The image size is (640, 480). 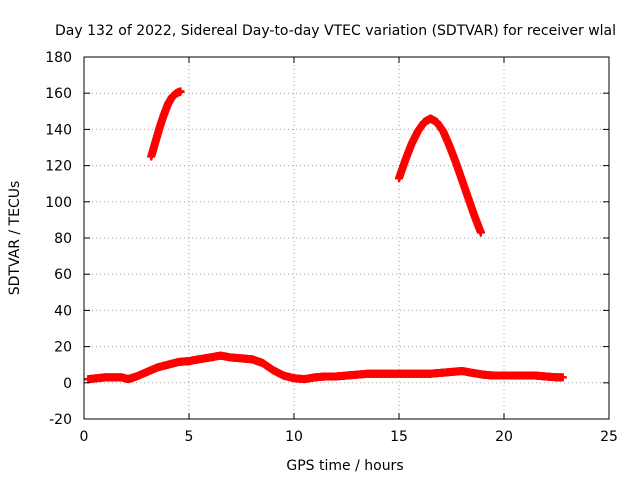 What do you see at coordinates (63, 275) in the screenshot?
I see `y-tick-label: 60` at bounding box center [63, 275].